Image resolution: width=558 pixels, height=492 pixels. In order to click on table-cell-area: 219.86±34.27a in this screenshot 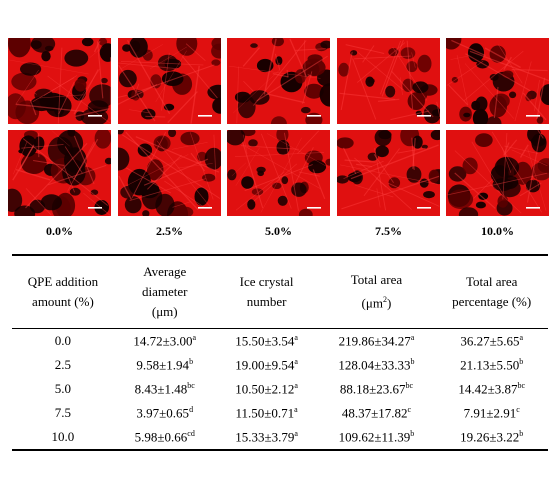, I will do `click(376, 341)`.